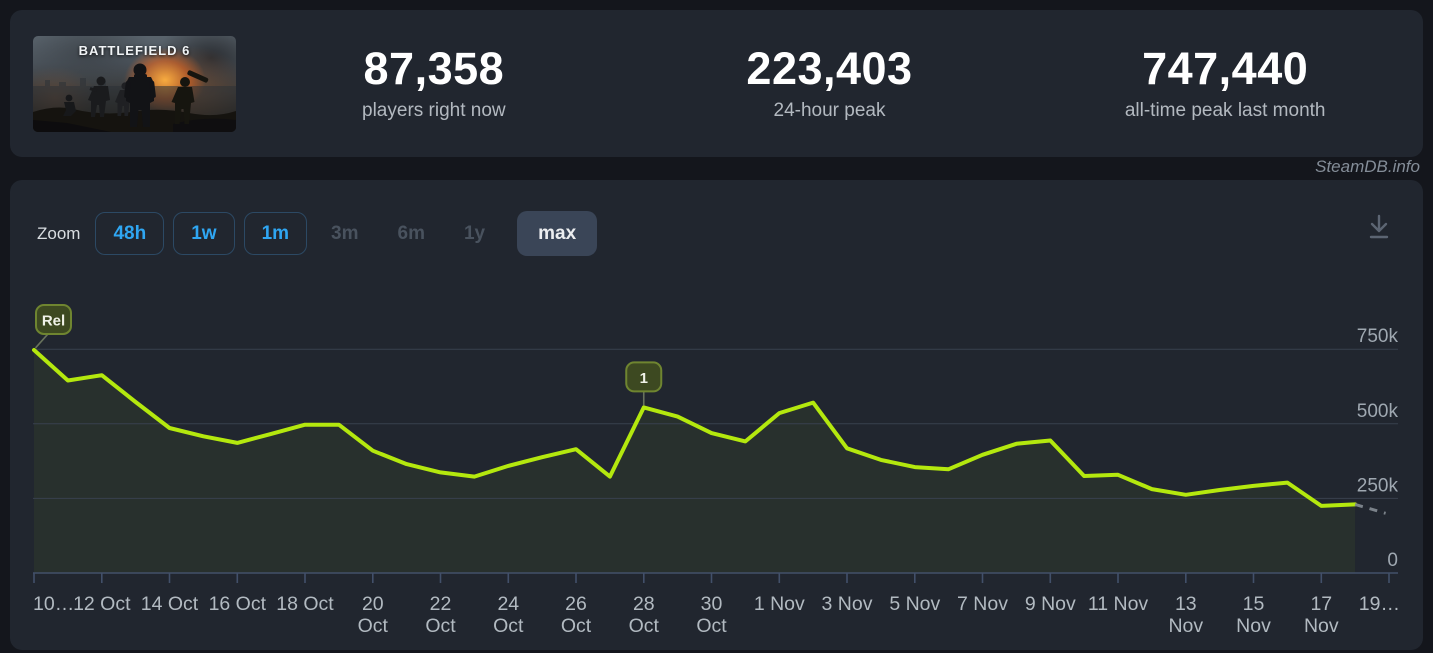 This screenshot has width=1433, height=653. What do you see at coordinates (59, 233) in the screenshot?
I see `zoom-label: Zoom` at bounding box center [59, 233].